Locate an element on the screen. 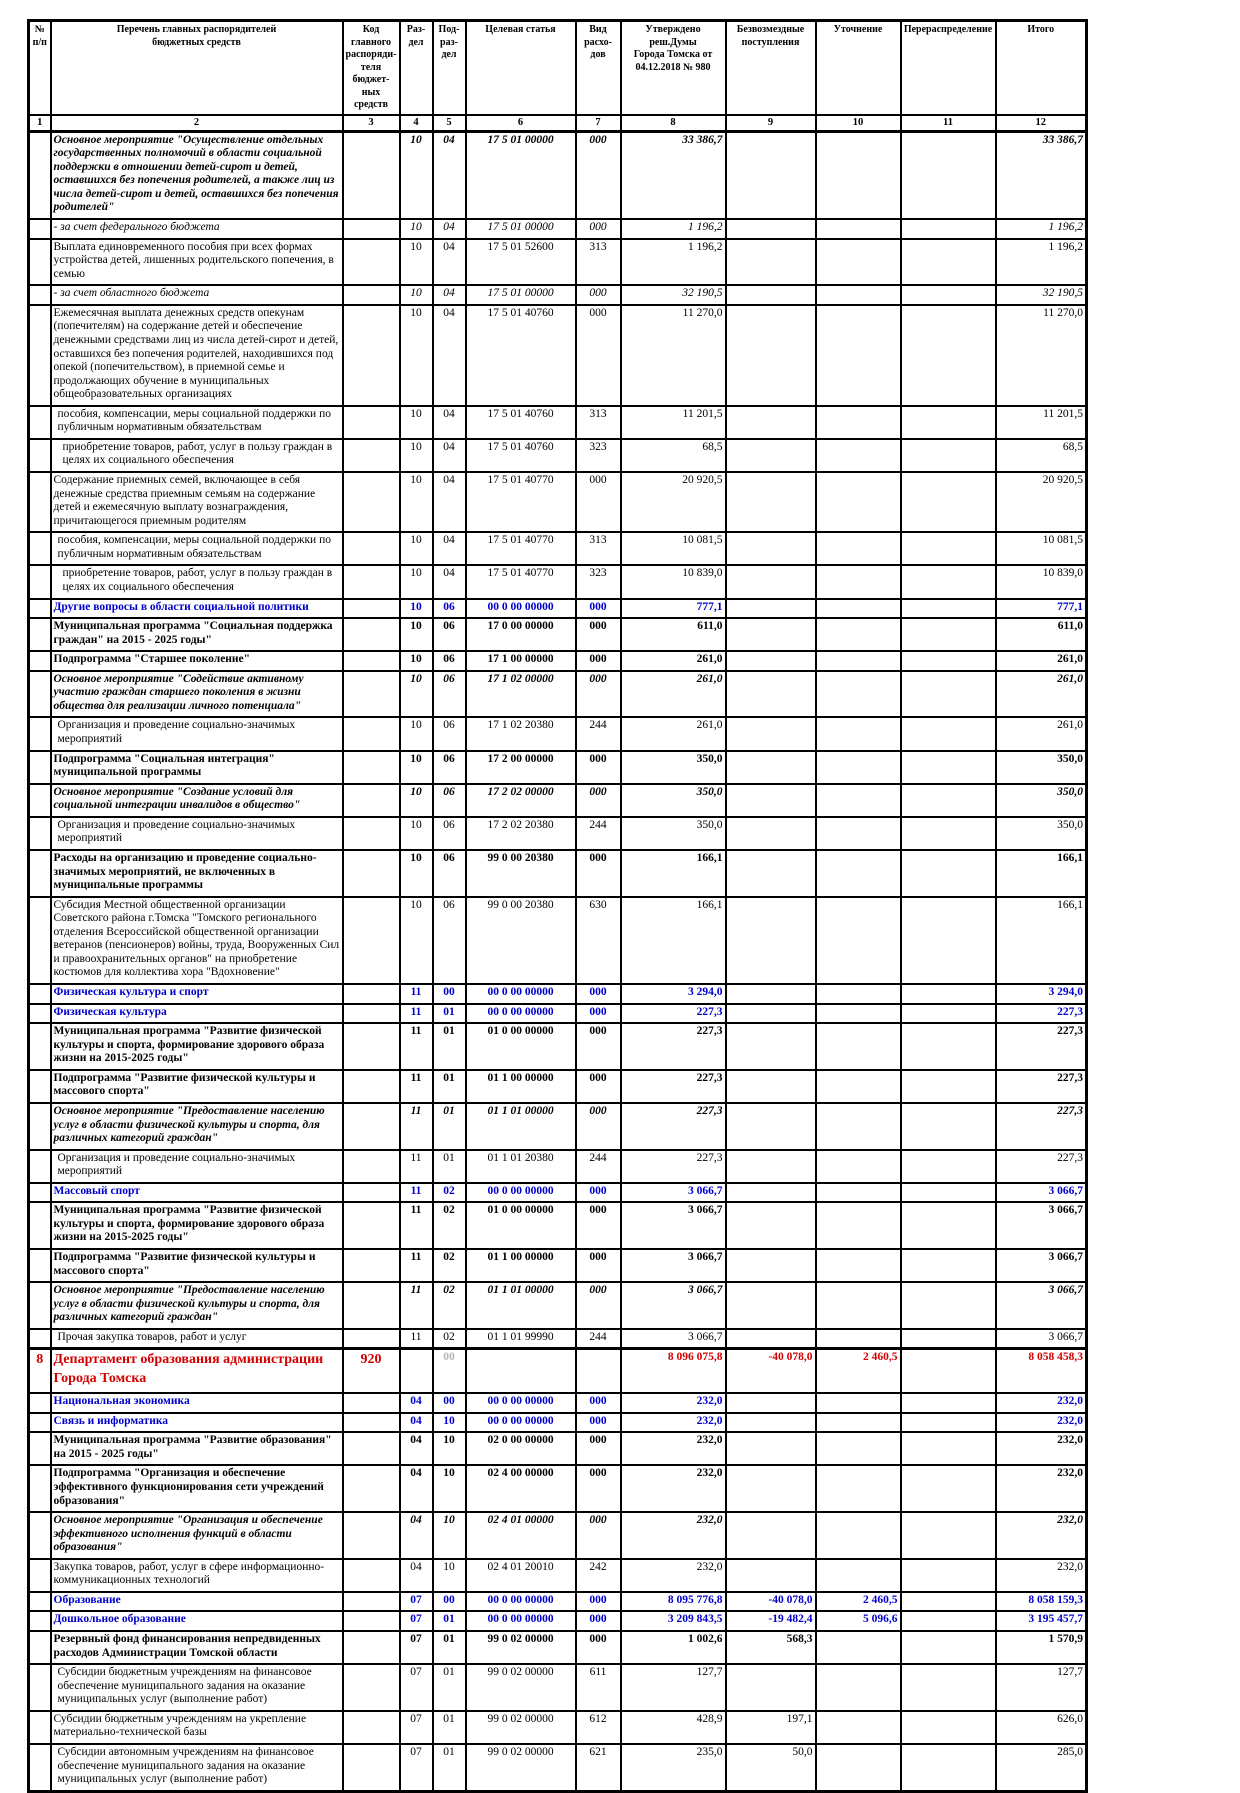  cell-total: 777,1 is located at coordinates (1041, 608).